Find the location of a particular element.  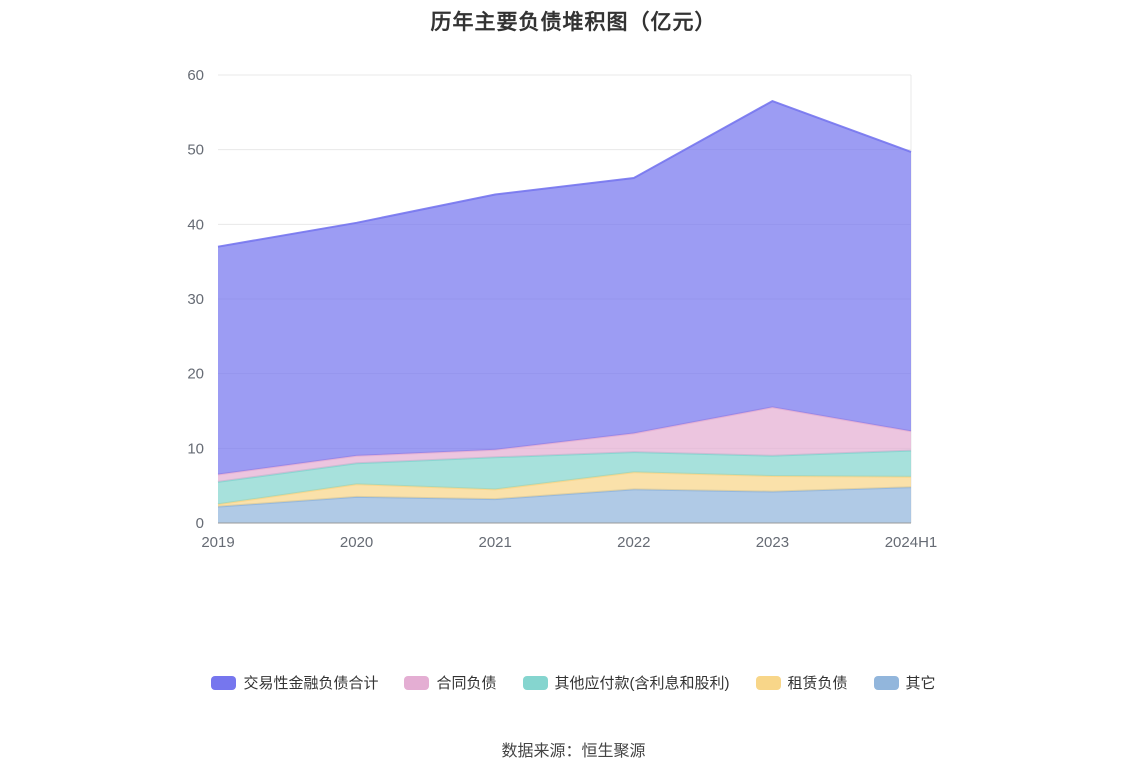

chart-title: 历年主要负债堆积图（亿元） is located at coordinates (573, 22).